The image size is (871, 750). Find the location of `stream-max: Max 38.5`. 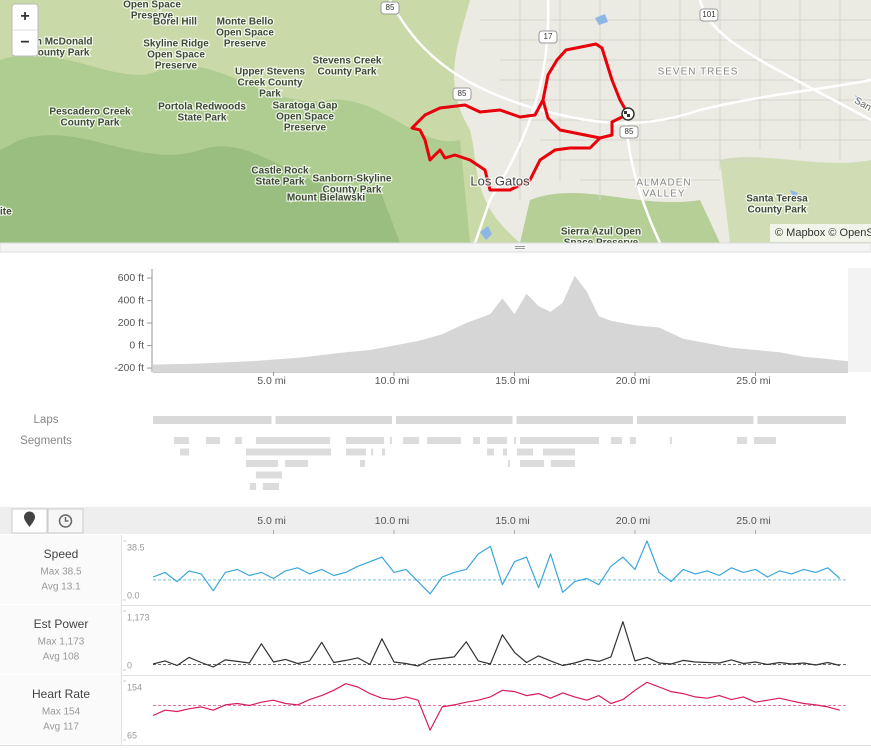

stream-max: Max 38.5 is located at coordinates (61, 572).